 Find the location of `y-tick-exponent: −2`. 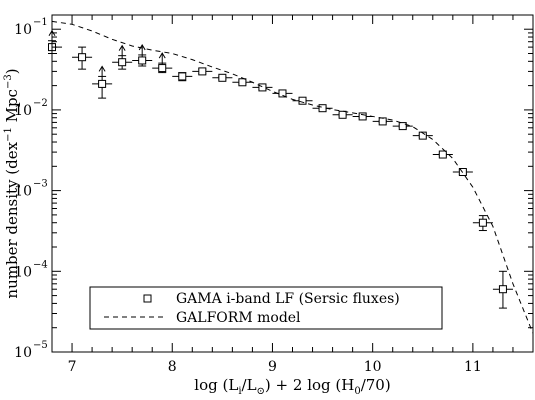

y-tick-exponent: −2 is located at coordinates (40, 103).